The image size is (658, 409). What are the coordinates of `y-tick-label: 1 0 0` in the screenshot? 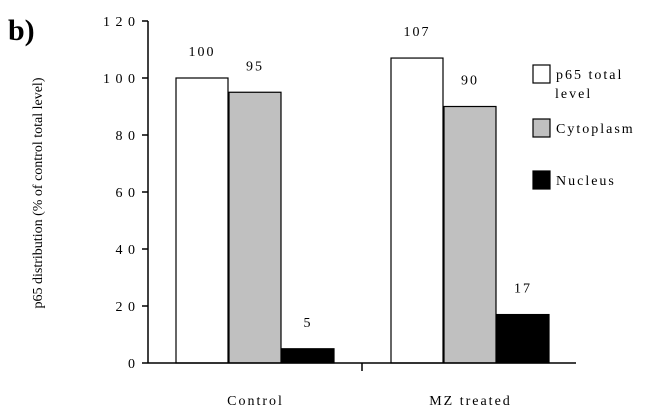 It's located at (119, 79).